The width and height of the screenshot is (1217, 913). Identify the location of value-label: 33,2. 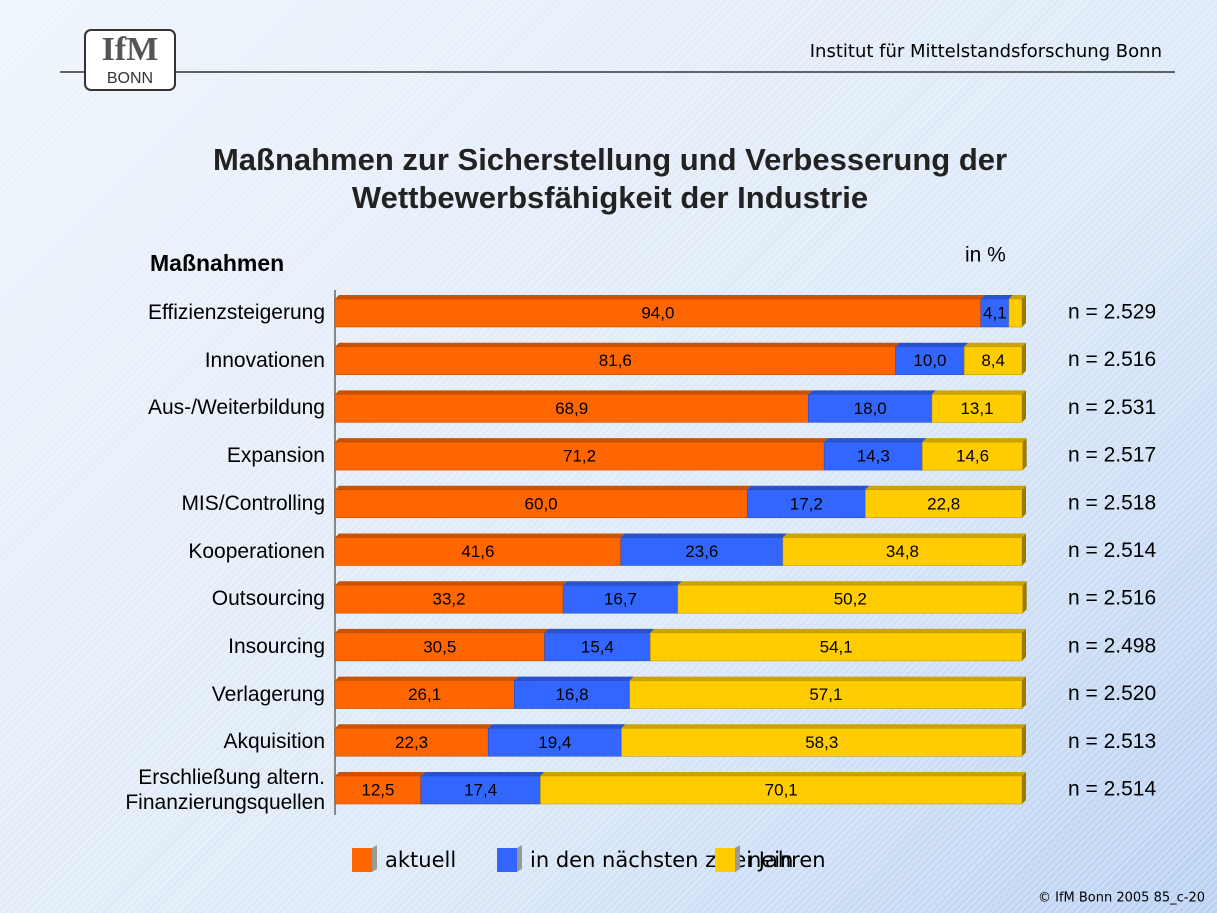
(448, 599).